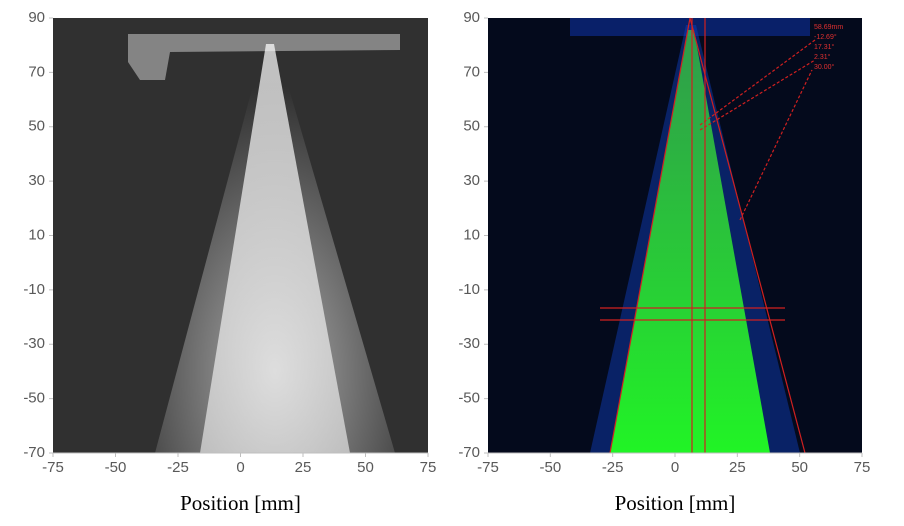 The height and width of the screenshot is (526, 904). Describe the element at coordinates (822, 57) in the screenshot. I see `annotation: 2.31°` at that location.